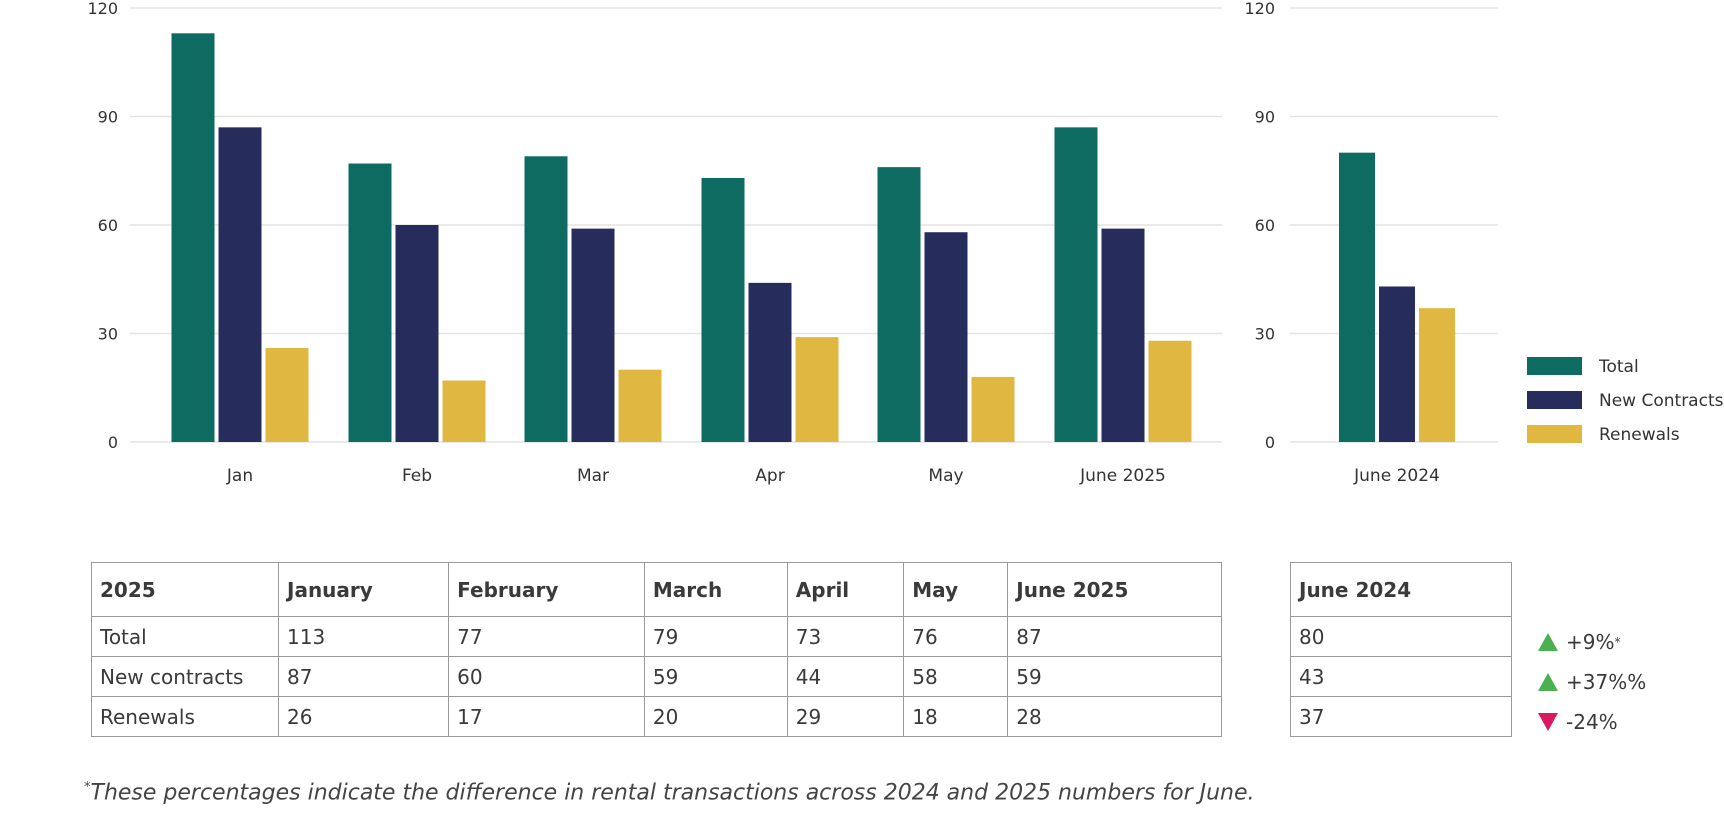 This screenshot has width=1724, height=819. I want to click on x-tick-label: June 2024, so click(1396, 476).